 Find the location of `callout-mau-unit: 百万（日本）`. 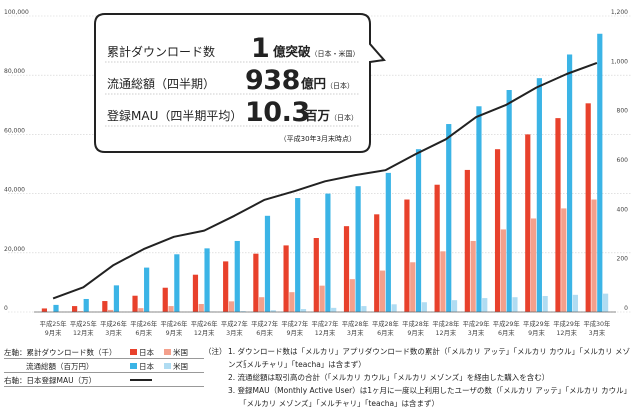

callout-mau-unit: 百万（日本） is located at coordinates (332, 115).